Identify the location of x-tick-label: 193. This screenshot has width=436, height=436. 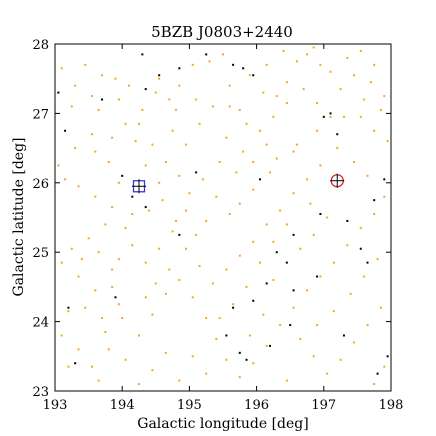
(55, 405).